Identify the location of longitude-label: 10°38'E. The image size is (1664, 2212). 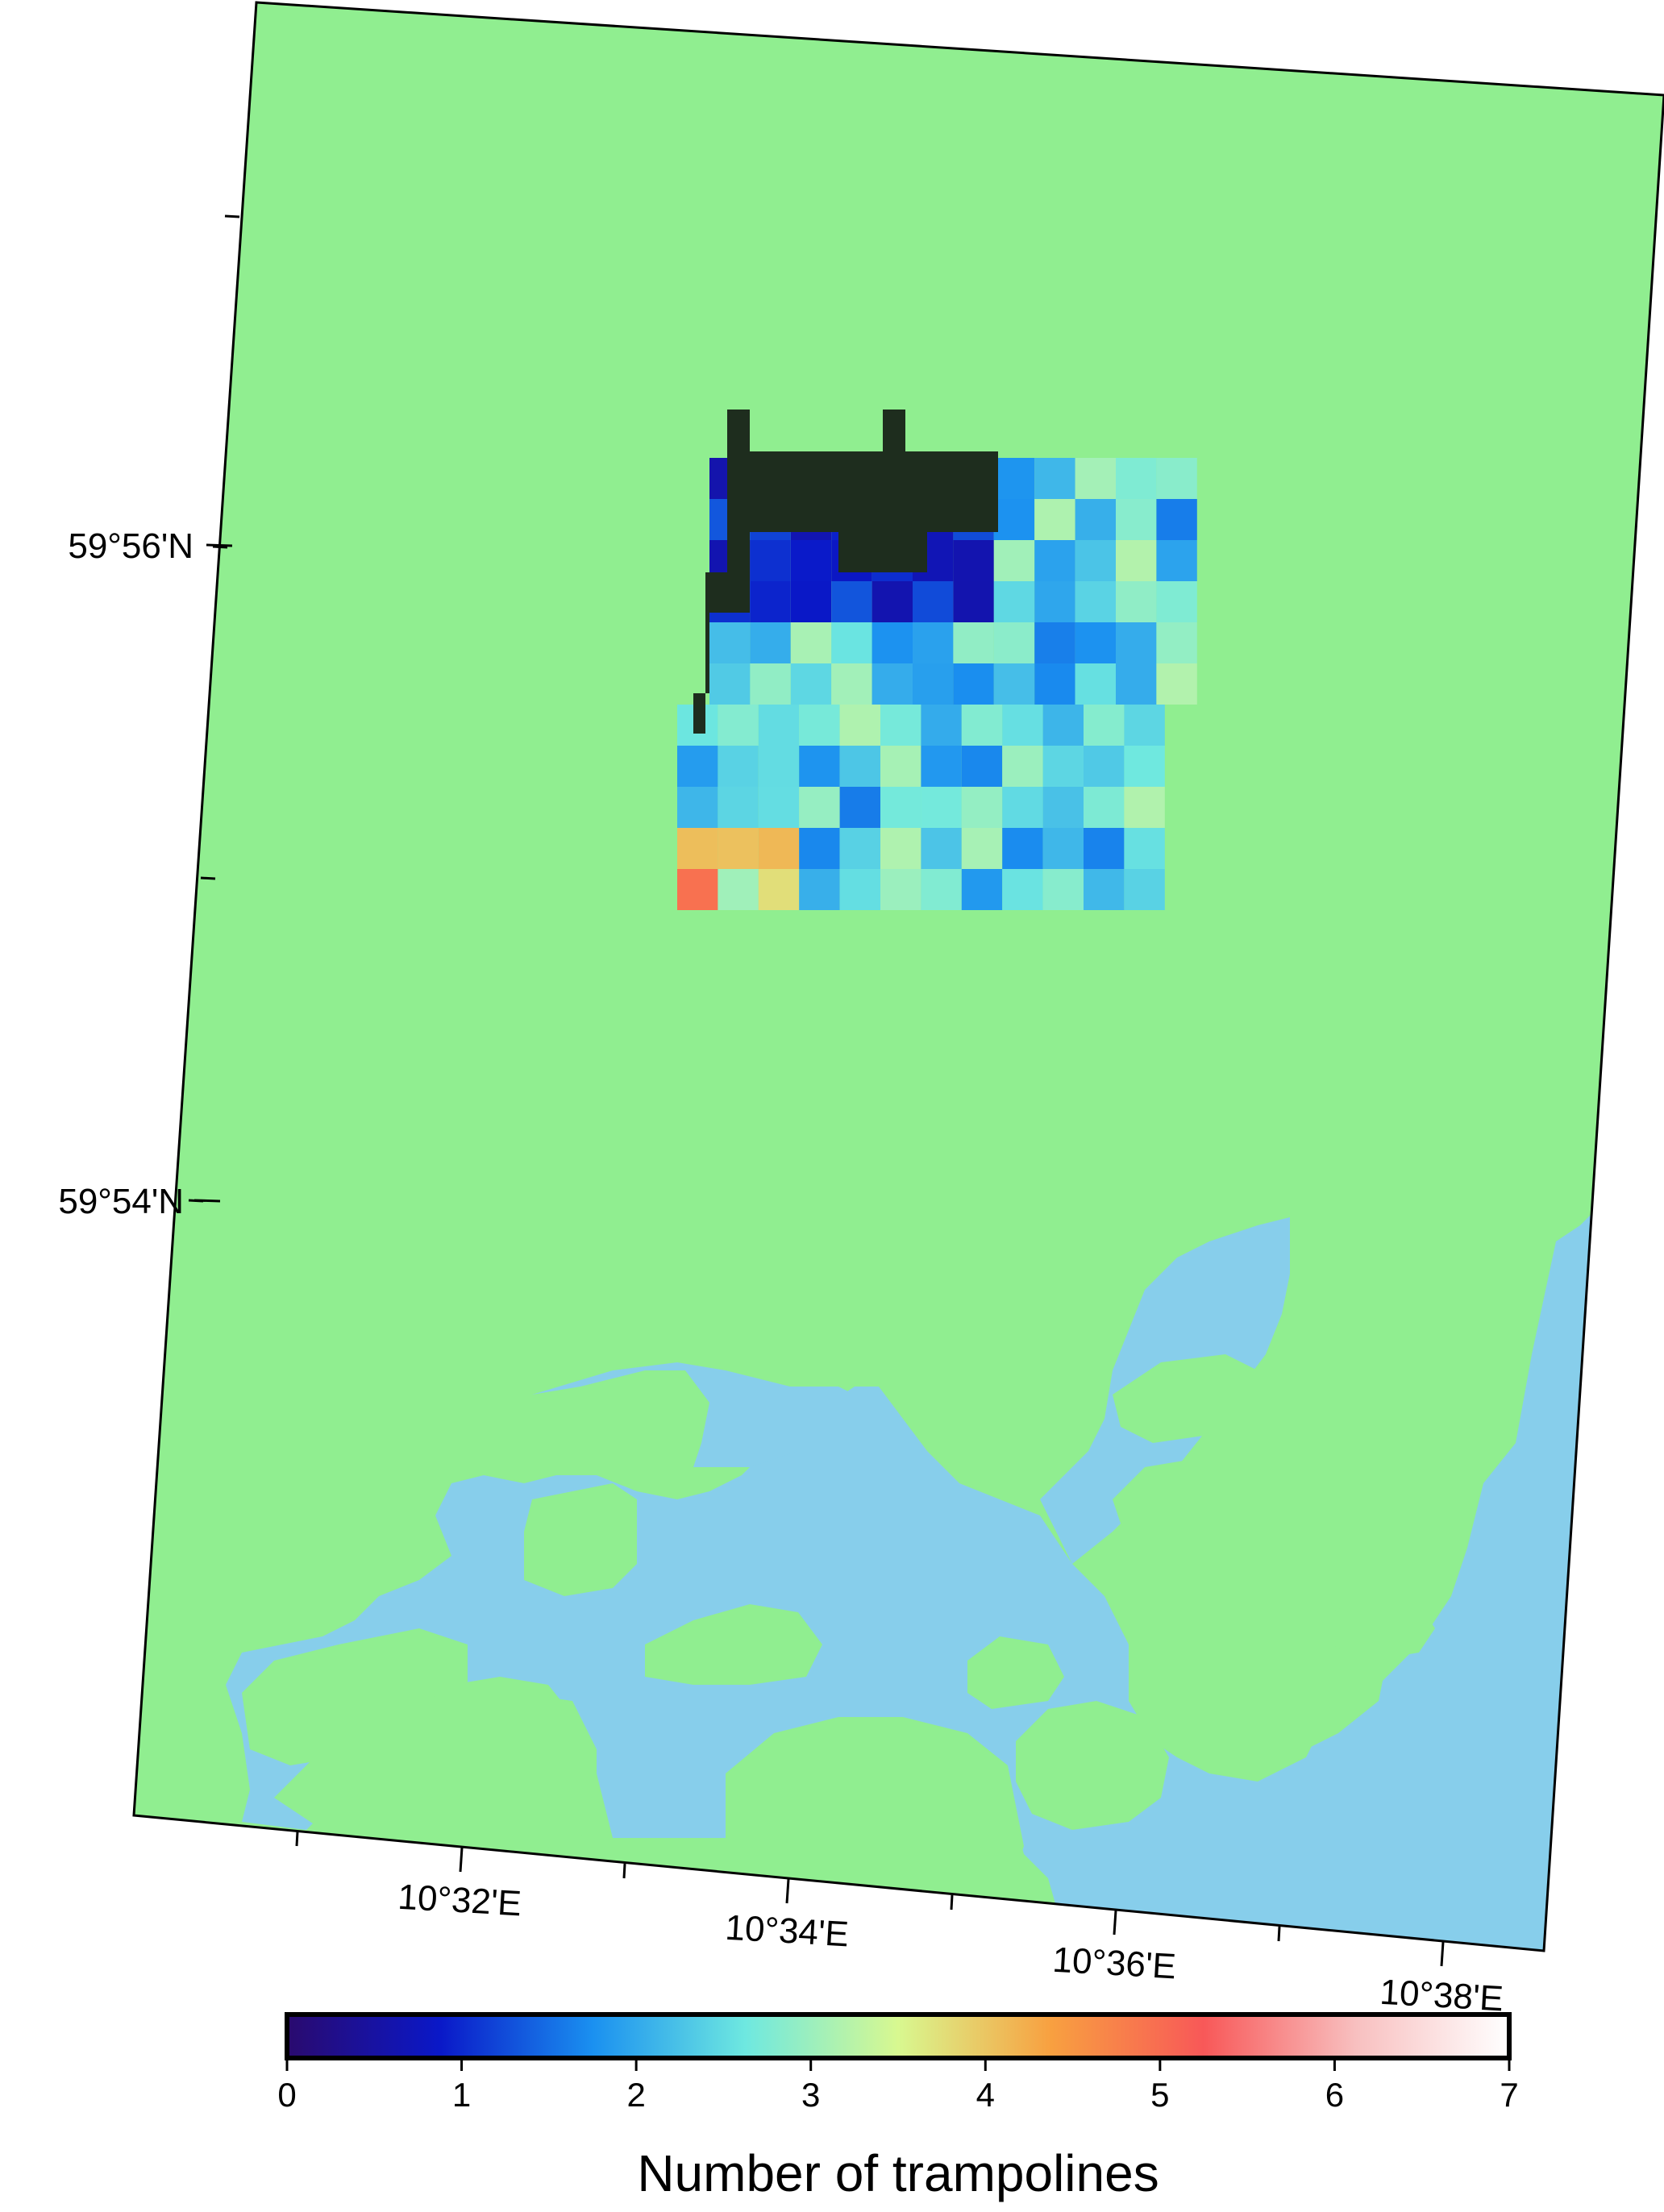
(1441, 1996).